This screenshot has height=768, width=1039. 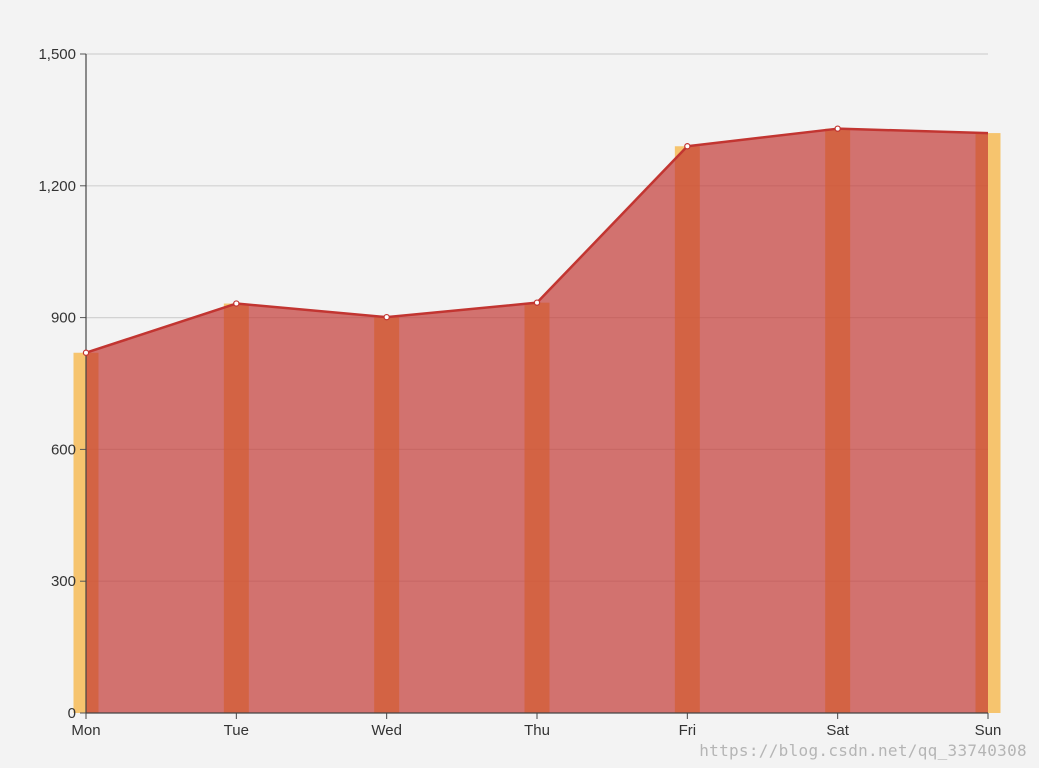 I want to click on y-tick-label: 1,500, so click(x=57, y=54).